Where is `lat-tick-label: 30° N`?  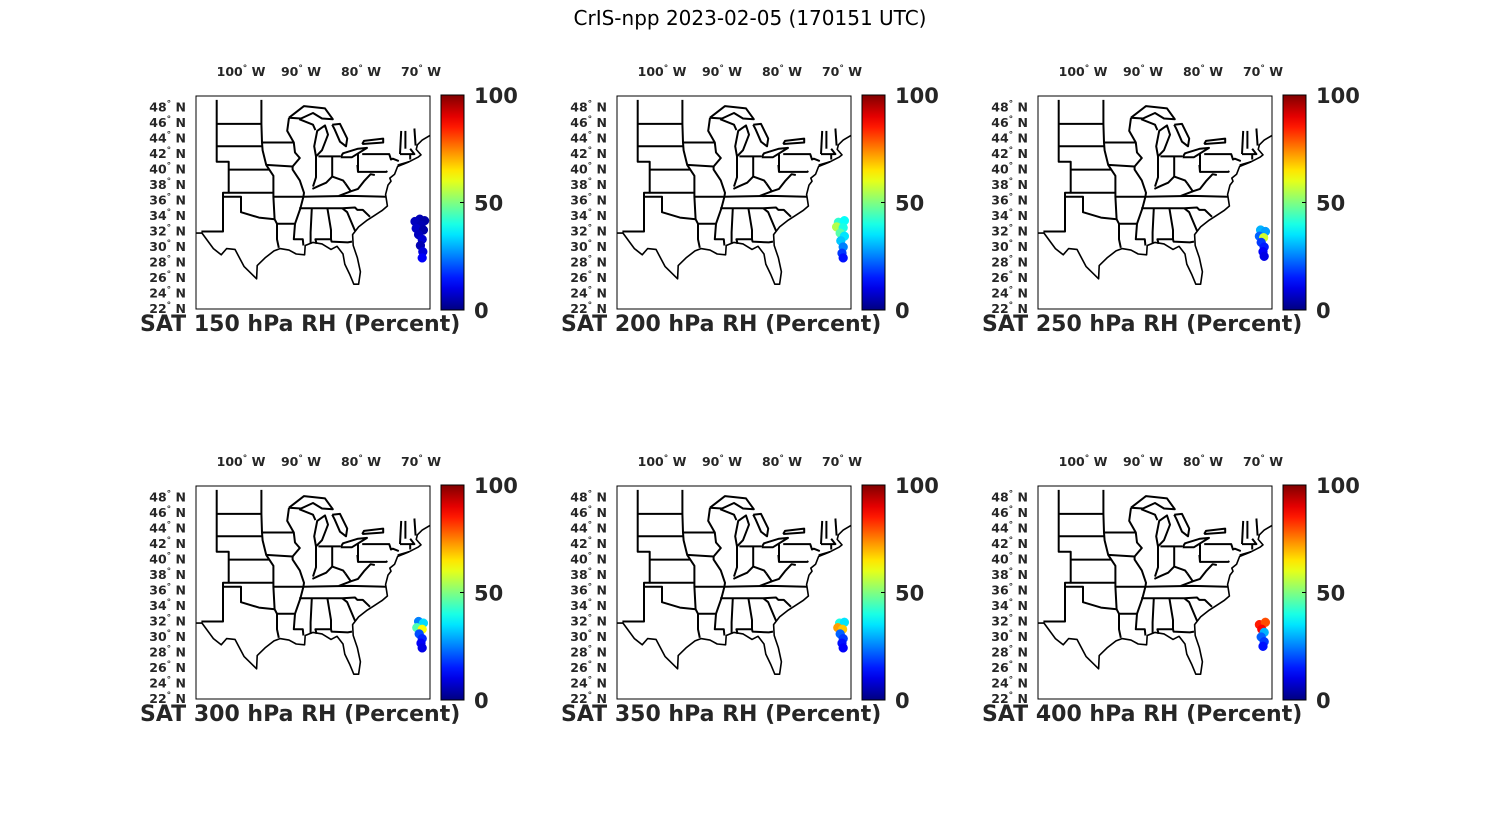
lat-tick-label: 30° N is located at coordinates (588, 246).